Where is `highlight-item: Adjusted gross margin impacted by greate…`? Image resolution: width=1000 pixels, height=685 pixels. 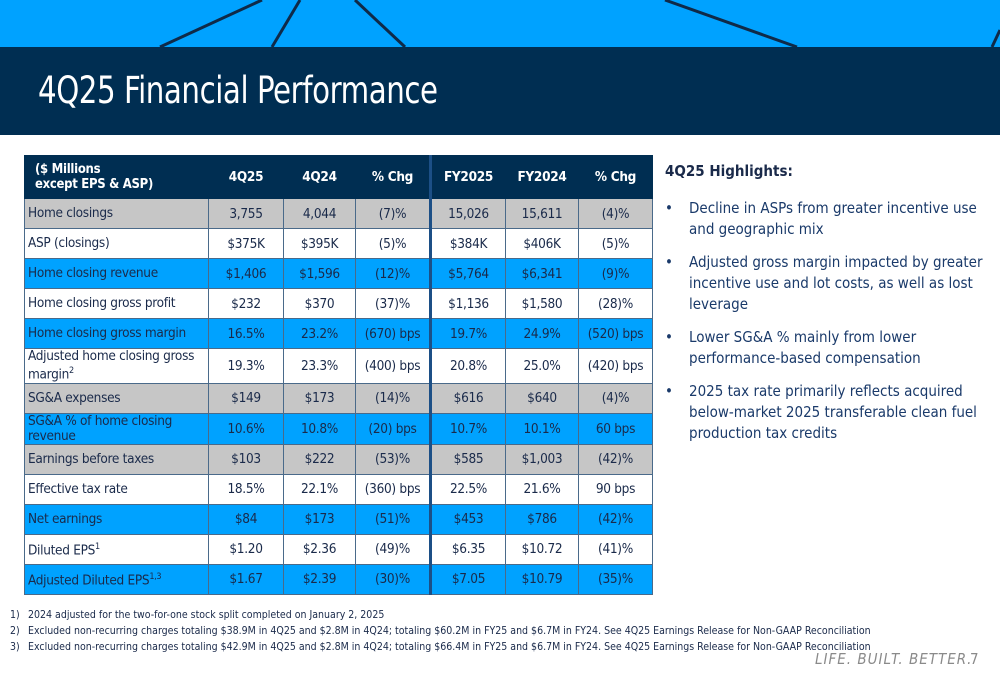
highlight-item: Adjusted gross margin impacted by greate… is located at coordinates (825, 283).